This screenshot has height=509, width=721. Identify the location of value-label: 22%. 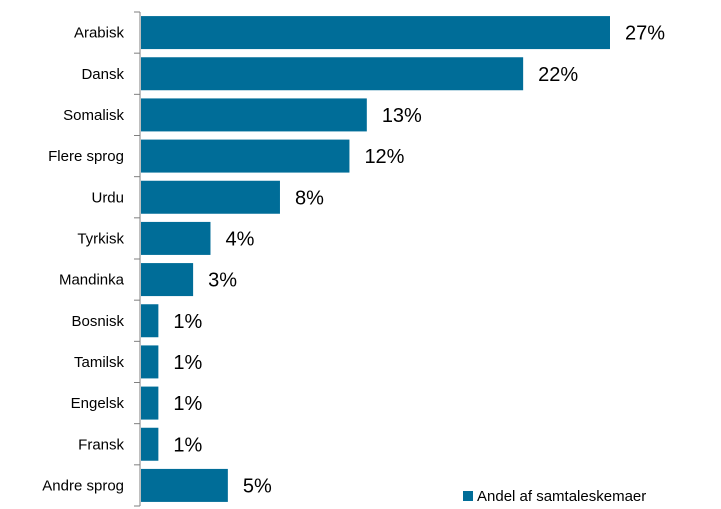
(558, 75).